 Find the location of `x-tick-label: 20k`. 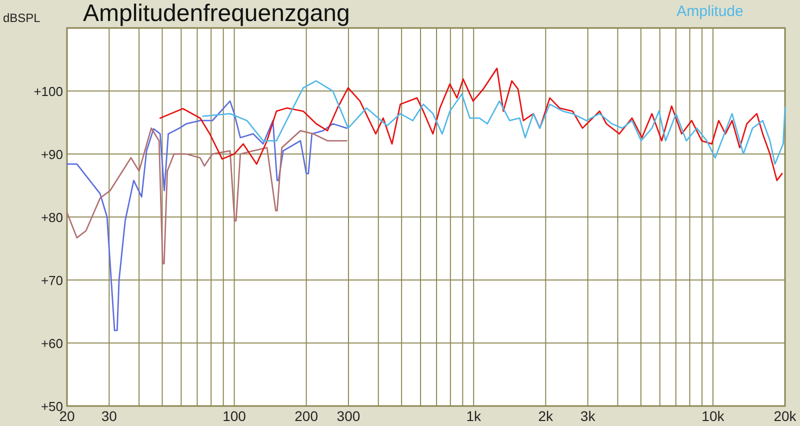

x-tick-label: 20k is located at coordinates (786, 416).